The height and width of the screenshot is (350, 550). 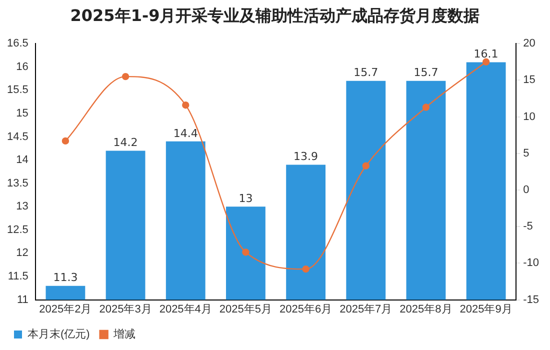 I want to click on y2-tick-label: 20, so click(x=529, y=44).